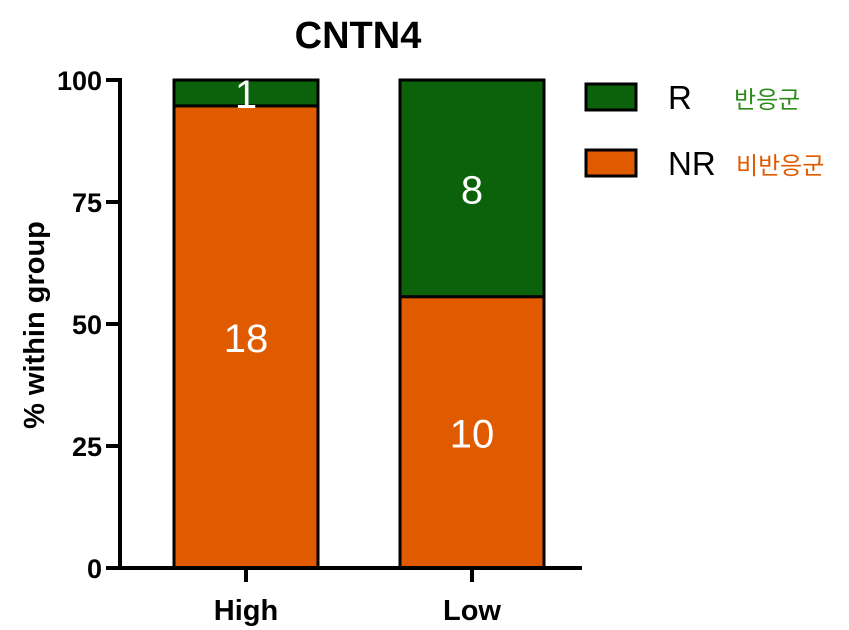 The height and width of the screenshot is (630, 849). What do you see at coordinates (611, 163) in the screenshot?
I see `legend-swatch-nr` at bounding box center [611, 163].